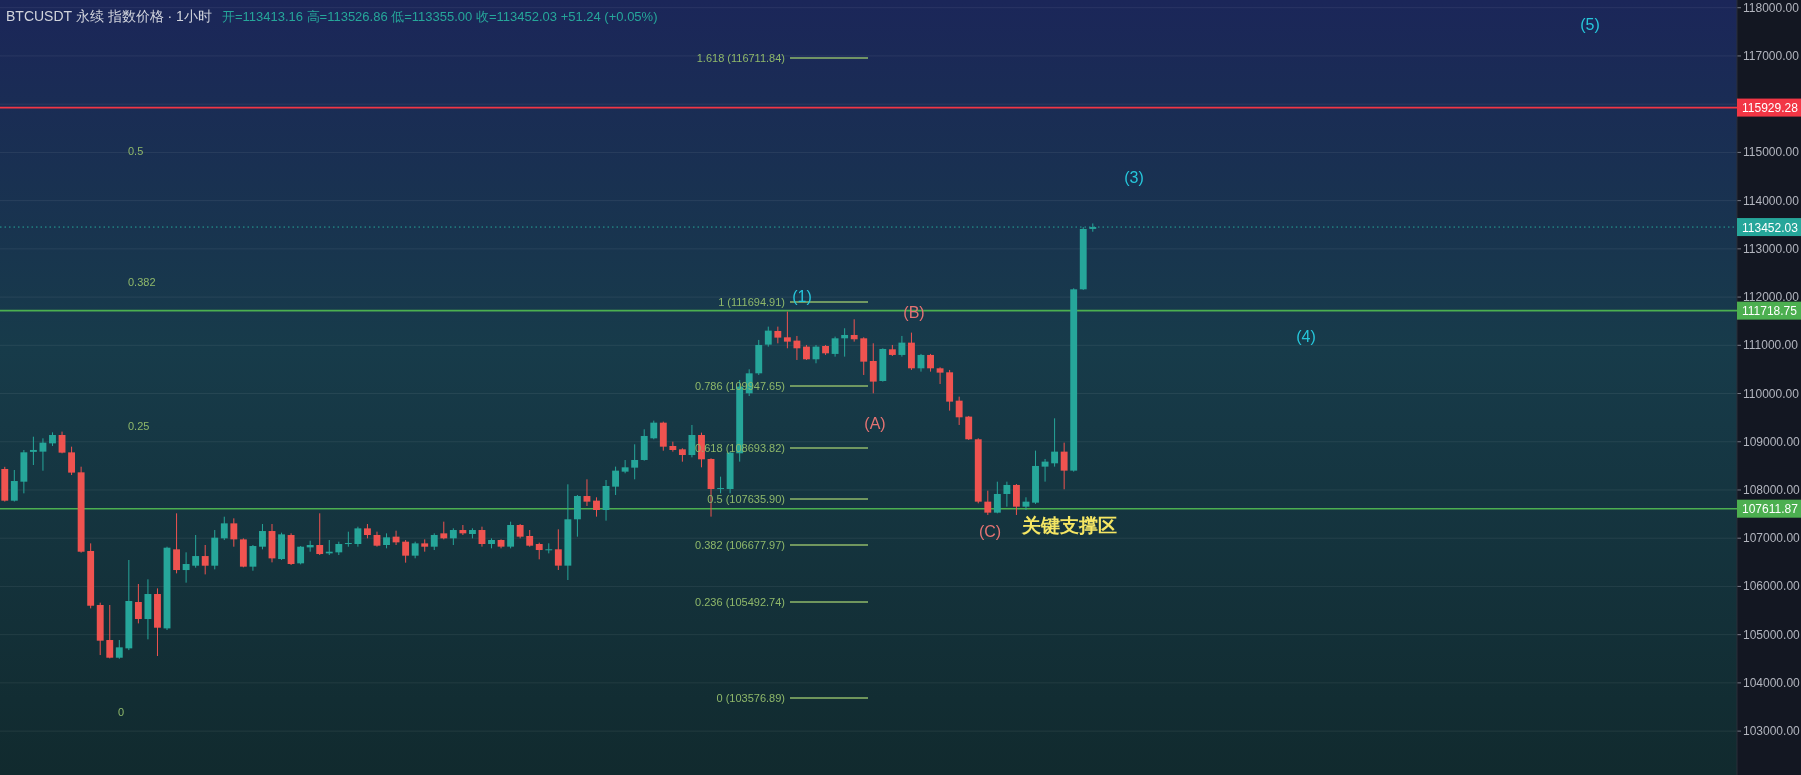 Image resolution: width=1801 pixels, height=775 pixels. I want to click on ref-line-label: 115929.28, so click(1770, 108).